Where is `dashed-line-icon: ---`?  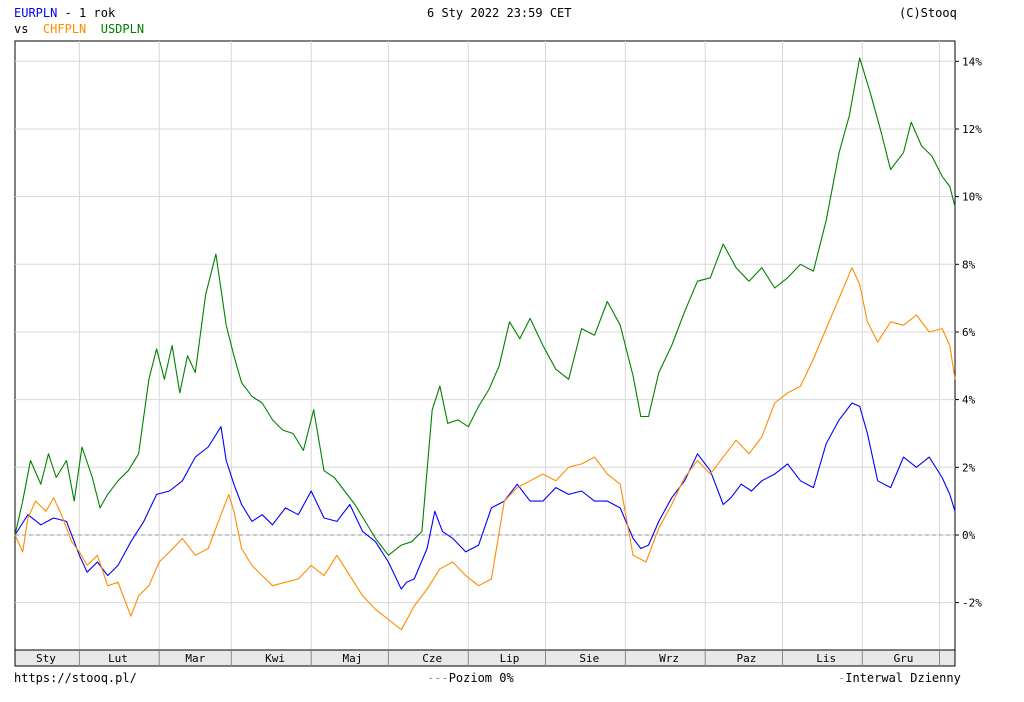
dashed-line-icon: --- is located at coordinates (438, 678).